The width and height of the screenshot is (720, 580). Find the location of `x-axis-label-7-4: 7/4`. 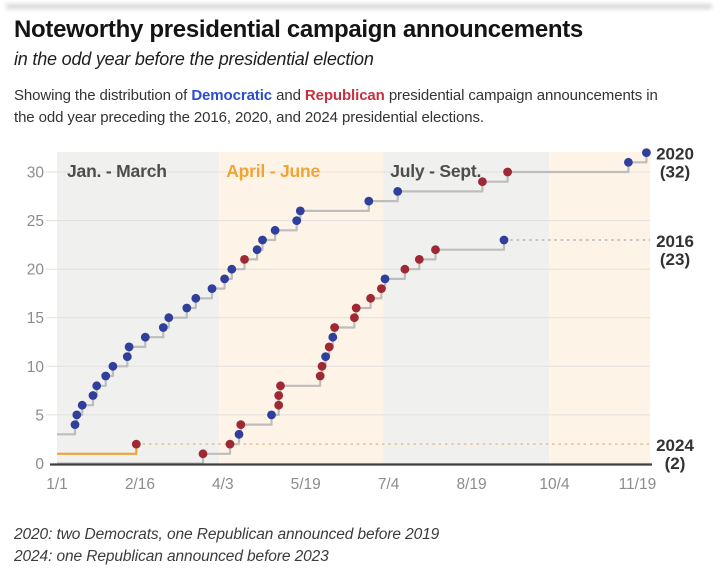

x-axis-label-7-4: 7/4 is located at coordinates (389, 484).